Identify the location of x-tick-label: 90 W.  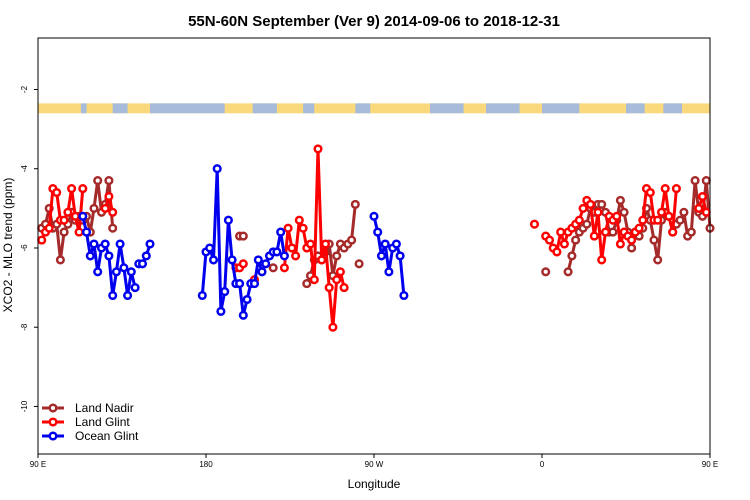
(374, 464).